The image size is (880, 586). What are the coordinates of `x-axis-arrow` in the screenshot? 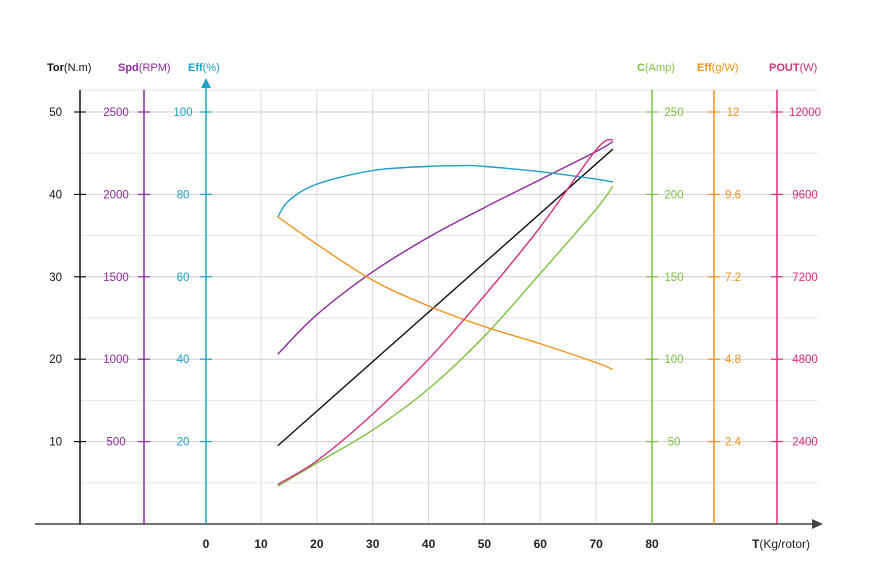 It's located at (817, 524).